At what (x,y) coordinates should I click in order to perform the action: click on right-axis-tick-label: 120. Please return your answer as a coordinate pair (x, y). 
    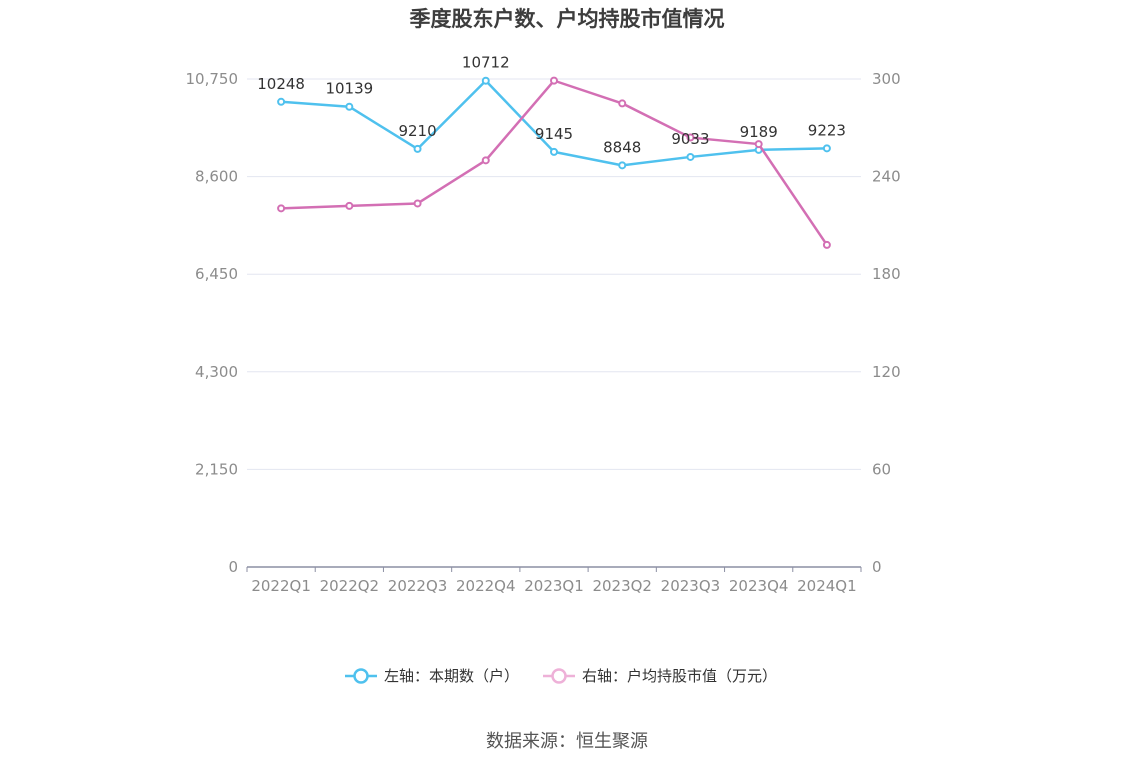
    Looking at the image, I should click on (886, 372).